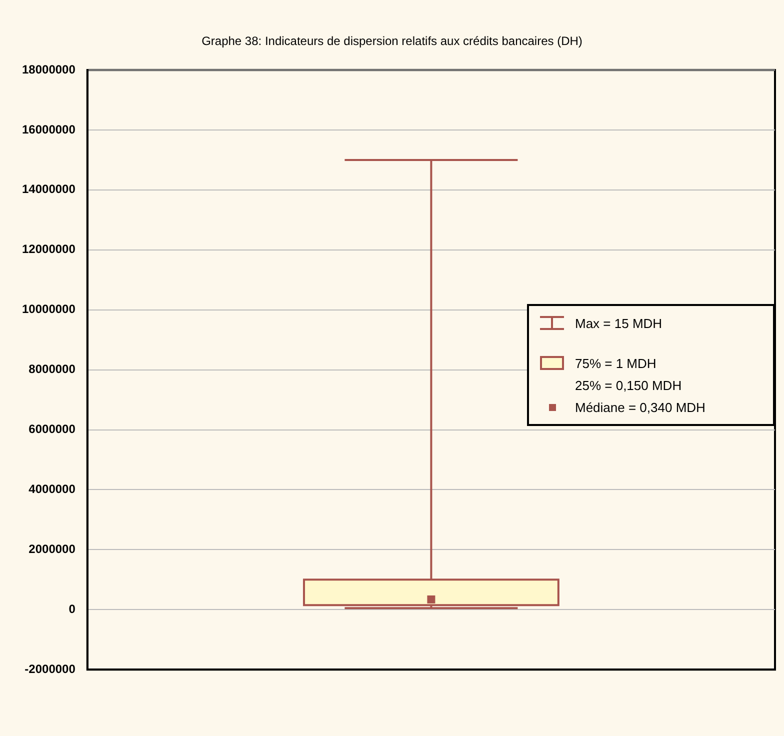 The height and width of the screenshot is (736, 784). What do you see at coordinates (618, 323) in the screenshot?
I see `annotation: Max = 15 MDH` at bounding box center [618, 323].